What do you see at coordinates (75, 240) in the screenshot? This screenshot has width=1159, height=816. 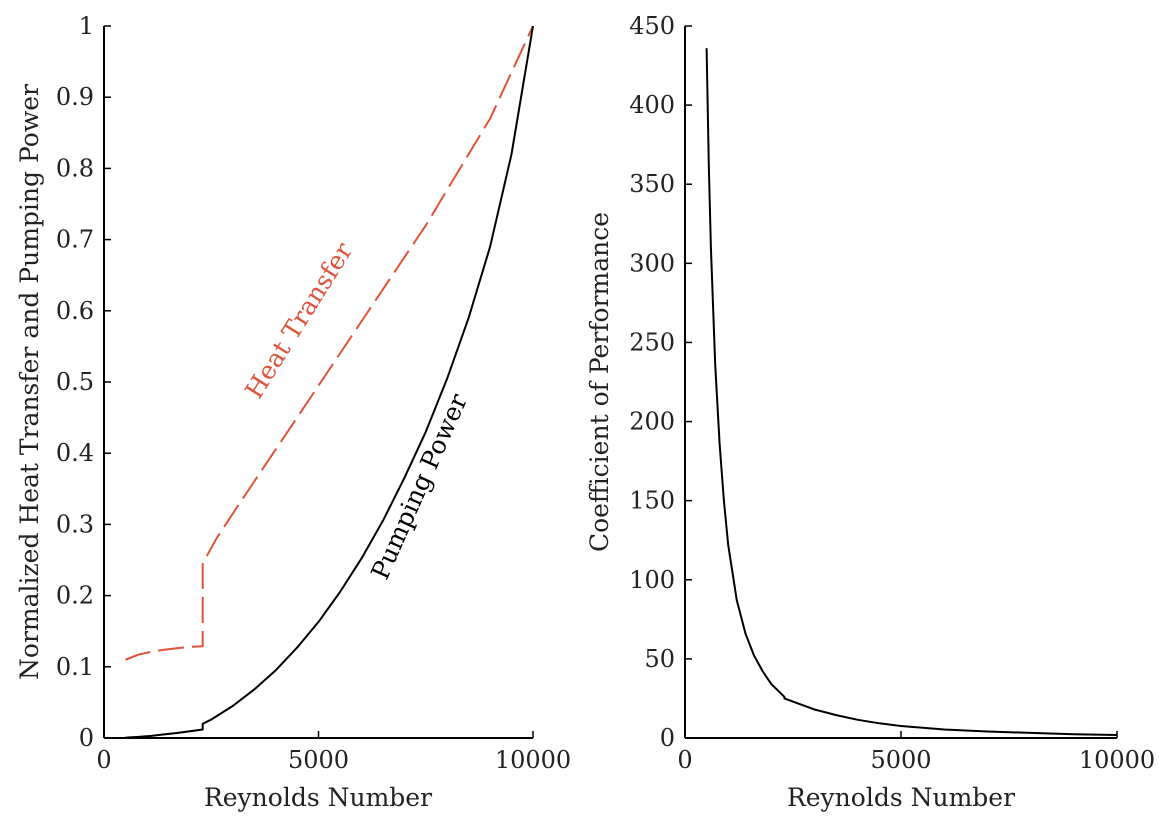 I see `y-tick-label: 0.7` at bounding box center [75, 240].